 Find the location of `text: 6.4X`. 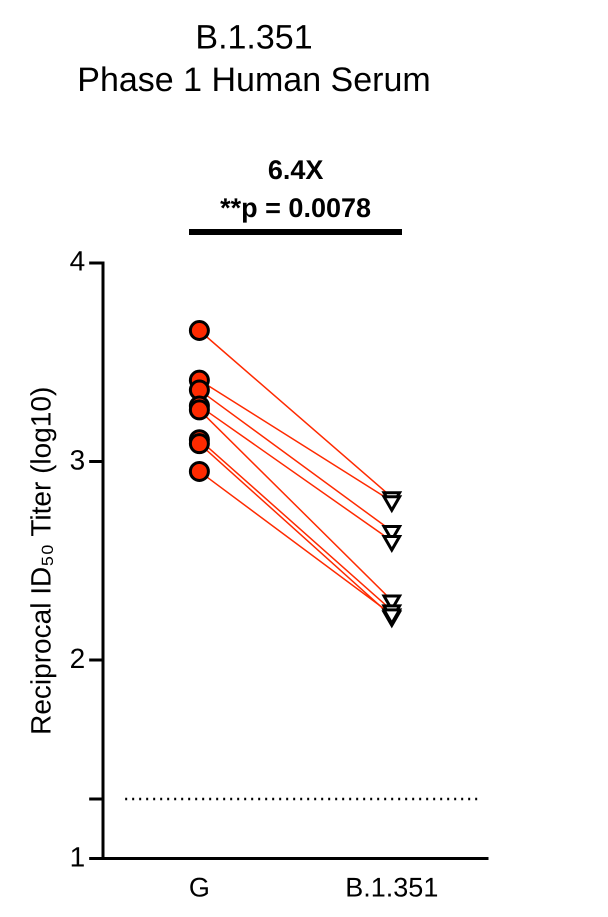

text: 6.4X is located at coordinates (296, 170).